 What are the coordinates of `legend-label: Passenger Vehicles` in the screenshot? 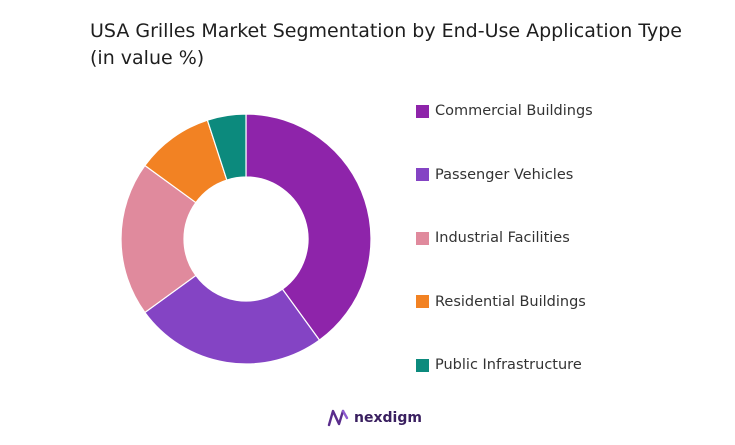 It's located at (504, 174).